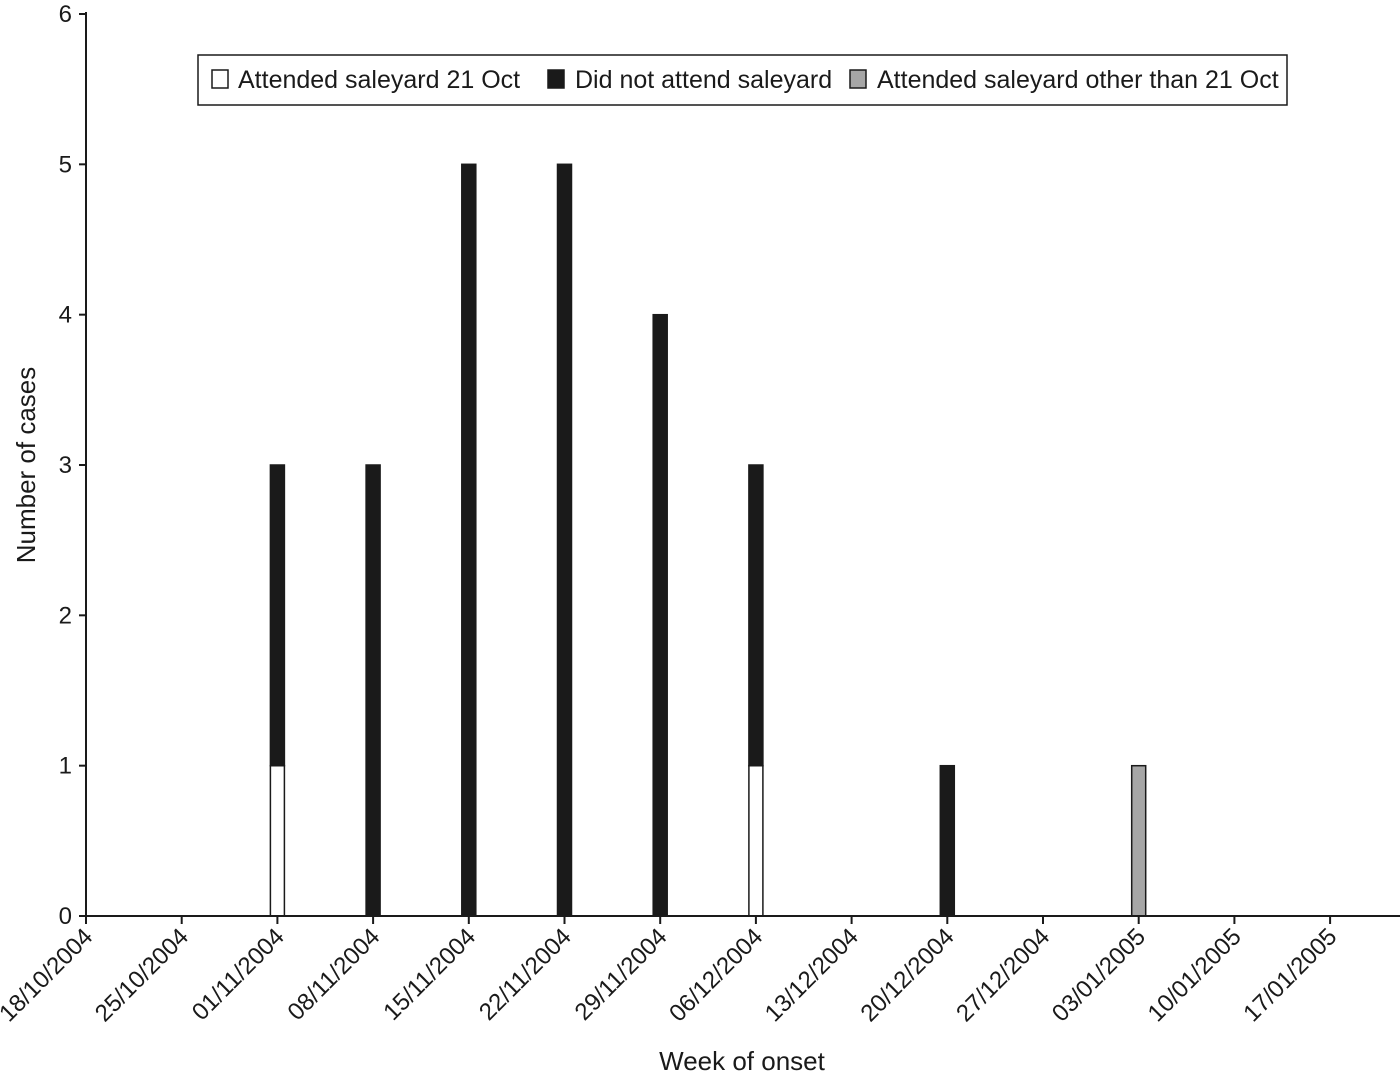 The image size is (1400, 1077). I want to click on bar-3-03-01-2005, so click(1138, 840).